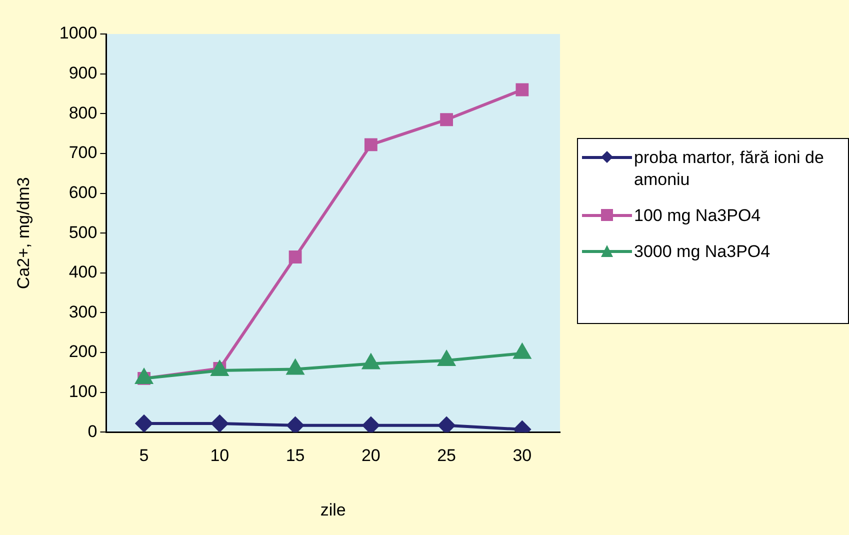 This screenshot has width=849, height=535. Describe the element at coordinates (83, 272) in the screenshot. I see `y-tick-label: 400` at that location.